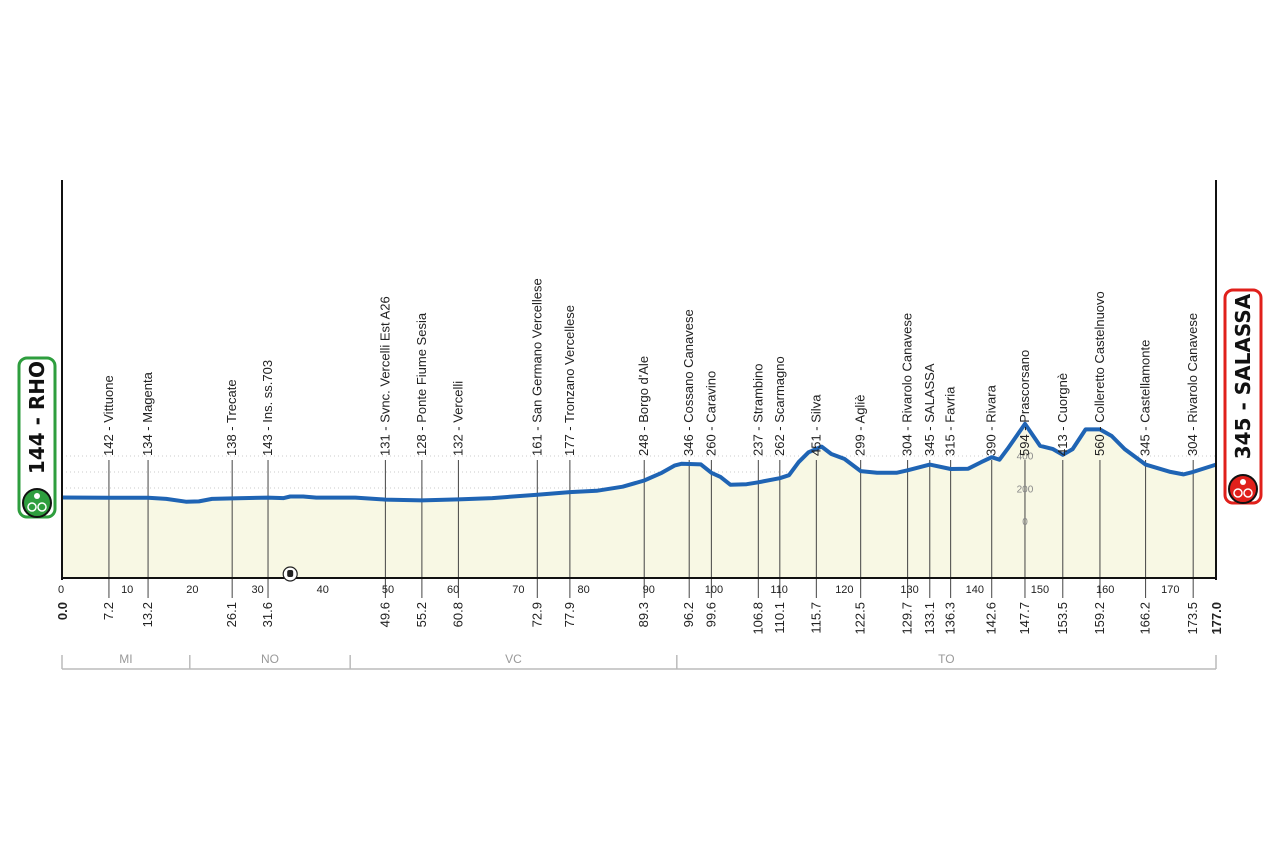  What do you see at coordinates (388, 590) in the screenshot?
I see `x-tick-label: 50` at bounding box center [388, 590].